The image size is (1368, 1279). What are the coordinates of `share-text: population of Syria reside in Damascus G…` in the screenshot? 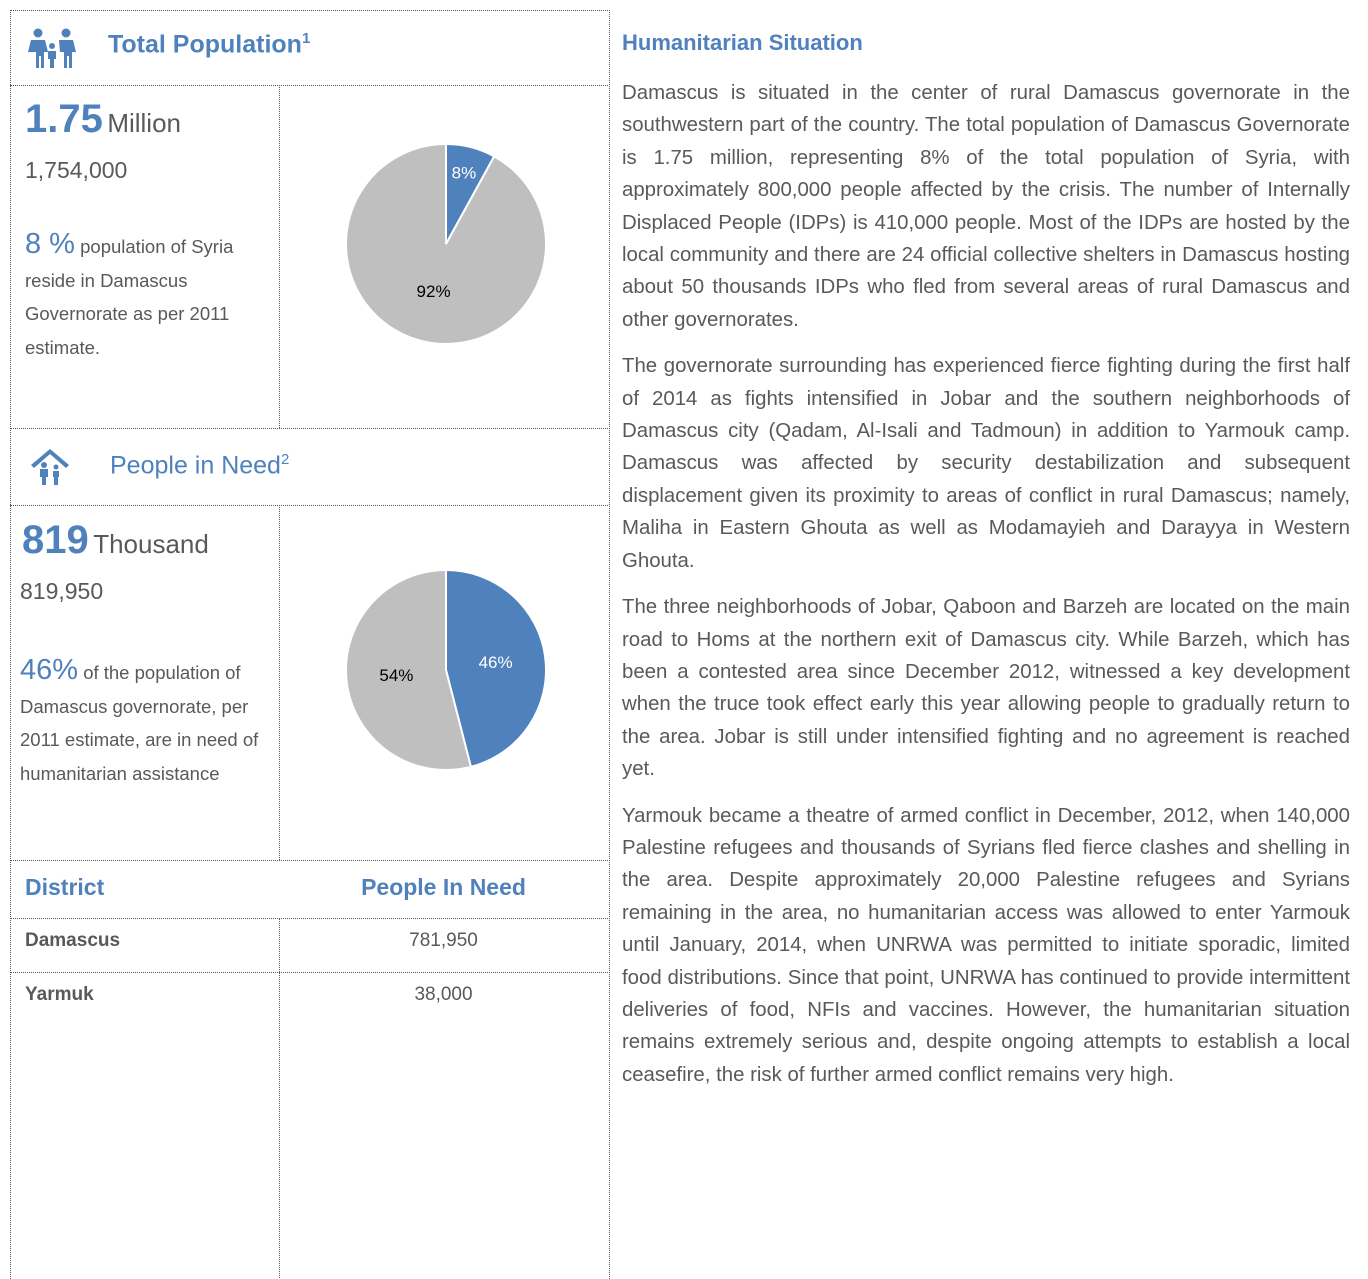 It's located at (129, 297).